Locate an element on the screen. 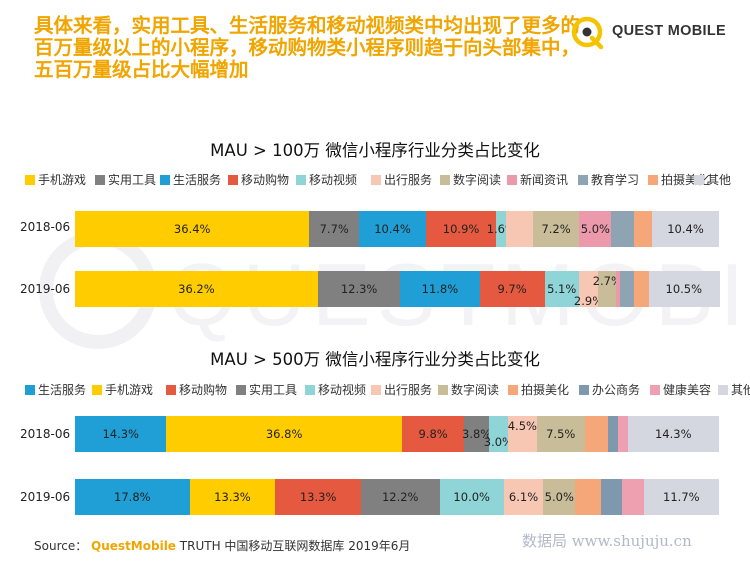  legend-label: 数字阅读 is located at coordinates (475, 390).